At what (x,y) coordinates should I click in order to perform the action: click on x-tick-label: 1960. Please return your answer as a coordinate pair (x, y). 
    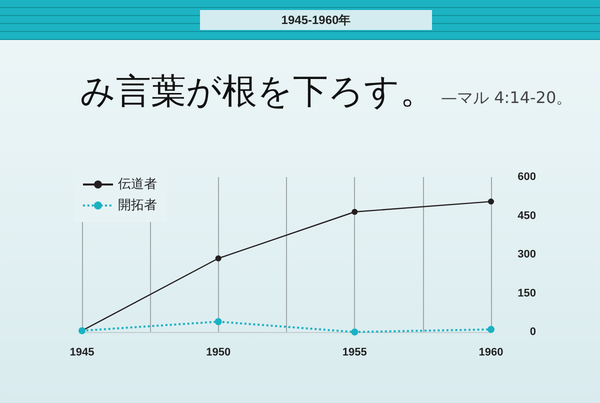
    Looking at the image, I should click on (491, 352).